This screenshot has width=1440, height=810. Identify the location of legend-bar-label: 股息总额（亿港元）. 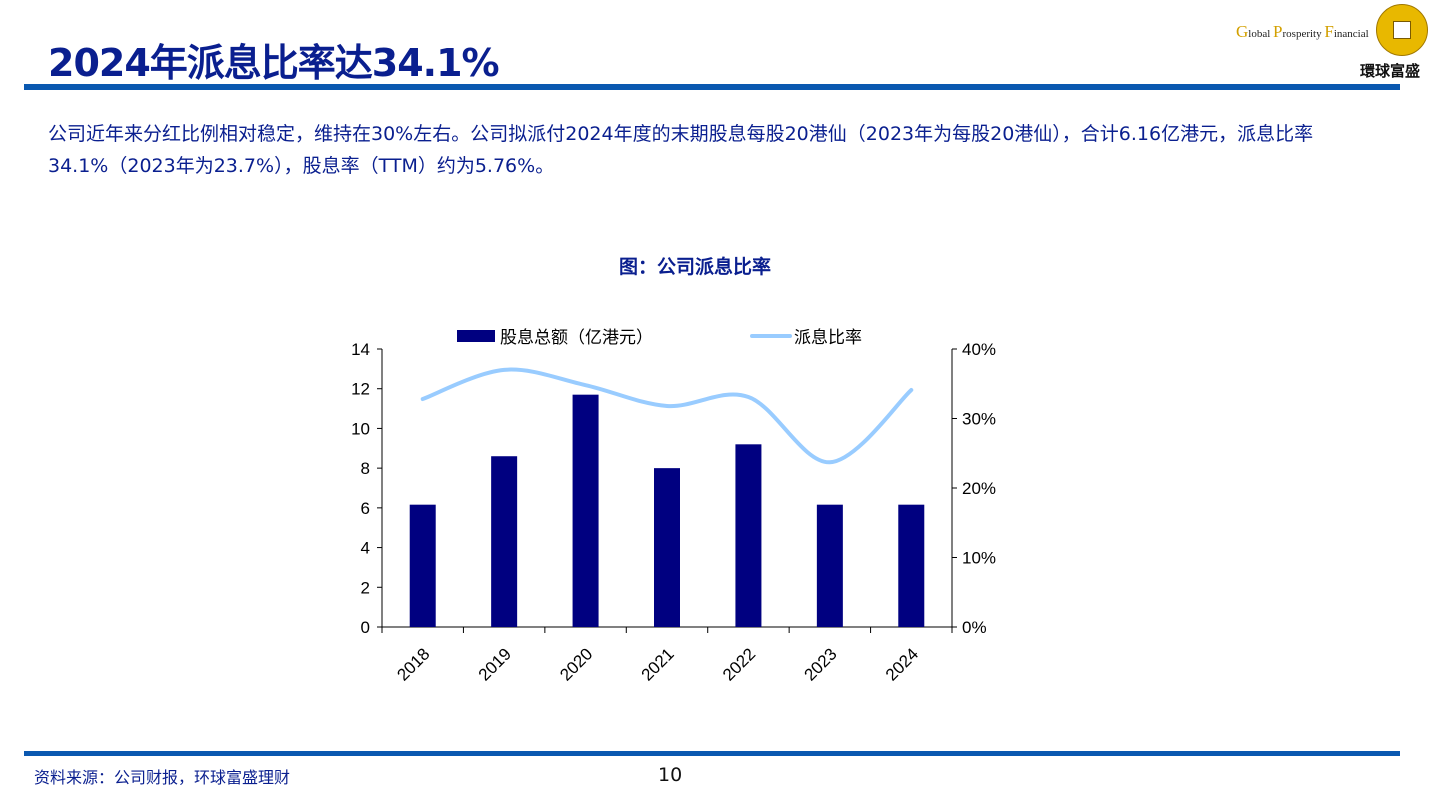
(576, 337).